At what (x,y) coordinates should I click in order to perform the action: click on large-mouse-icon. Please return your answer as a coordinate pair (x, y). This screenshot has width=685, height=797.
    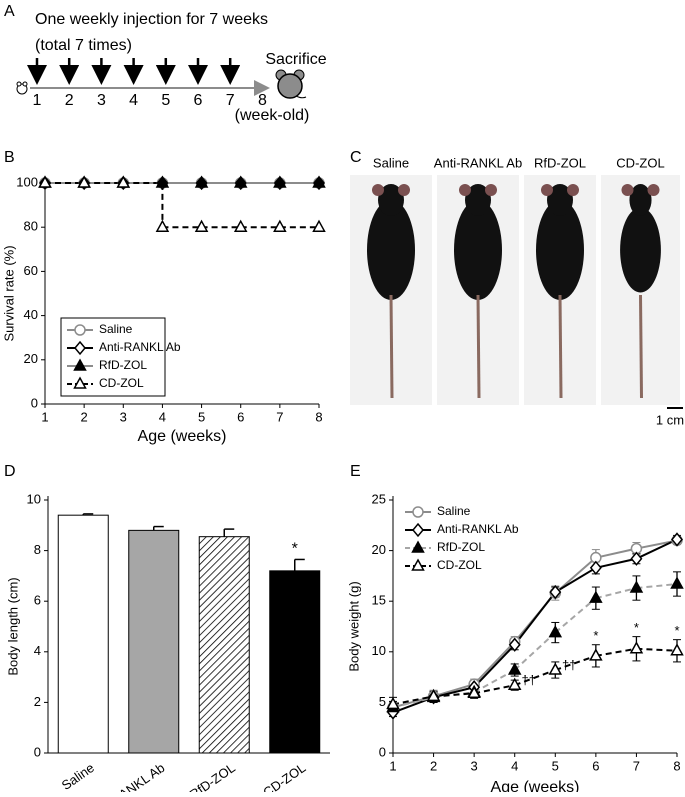
    Looking at the image, I should click on (291, 84).